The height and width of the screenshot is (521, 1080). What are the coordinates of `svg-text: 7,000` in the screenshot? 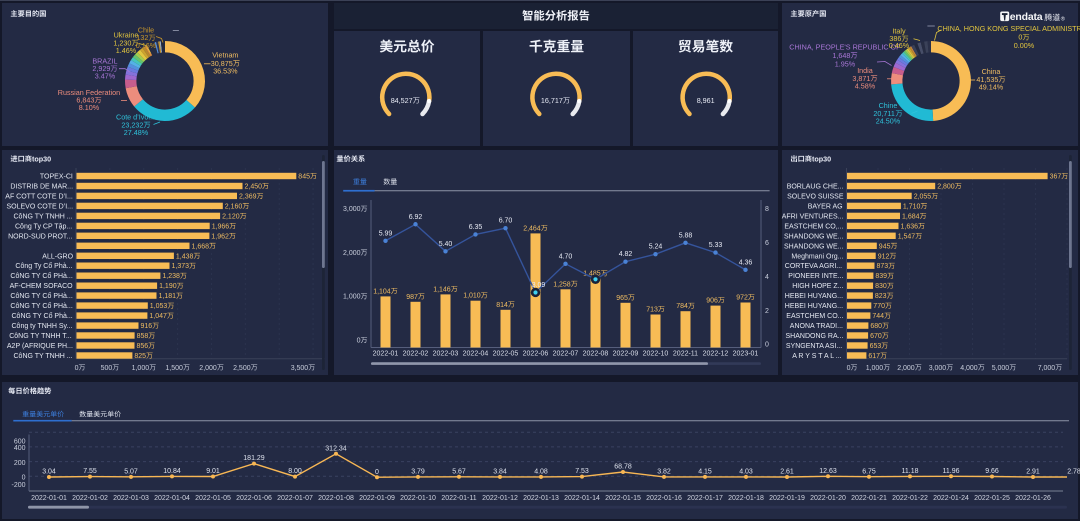 It's located at (1047, 368).